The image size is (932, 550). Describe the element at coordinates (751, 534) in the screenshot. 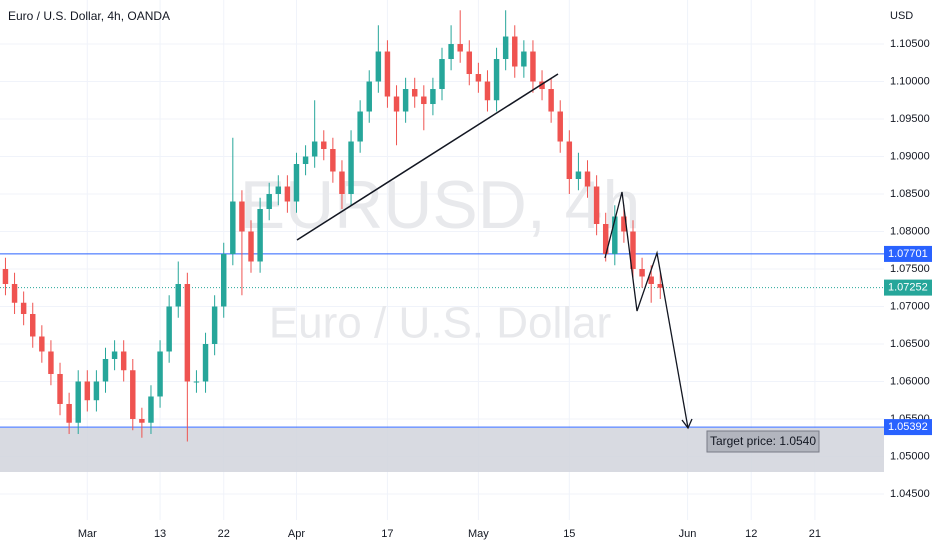

I see `x-tick-label: 12` at that location.